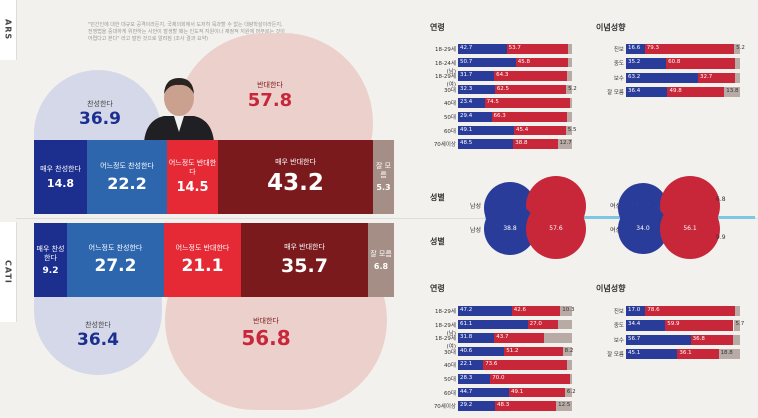  What do you see at coordinates (616, 206) in the screenshot?
I see `gender-female-label-ars: 여성` at bounding box center [616, 206].